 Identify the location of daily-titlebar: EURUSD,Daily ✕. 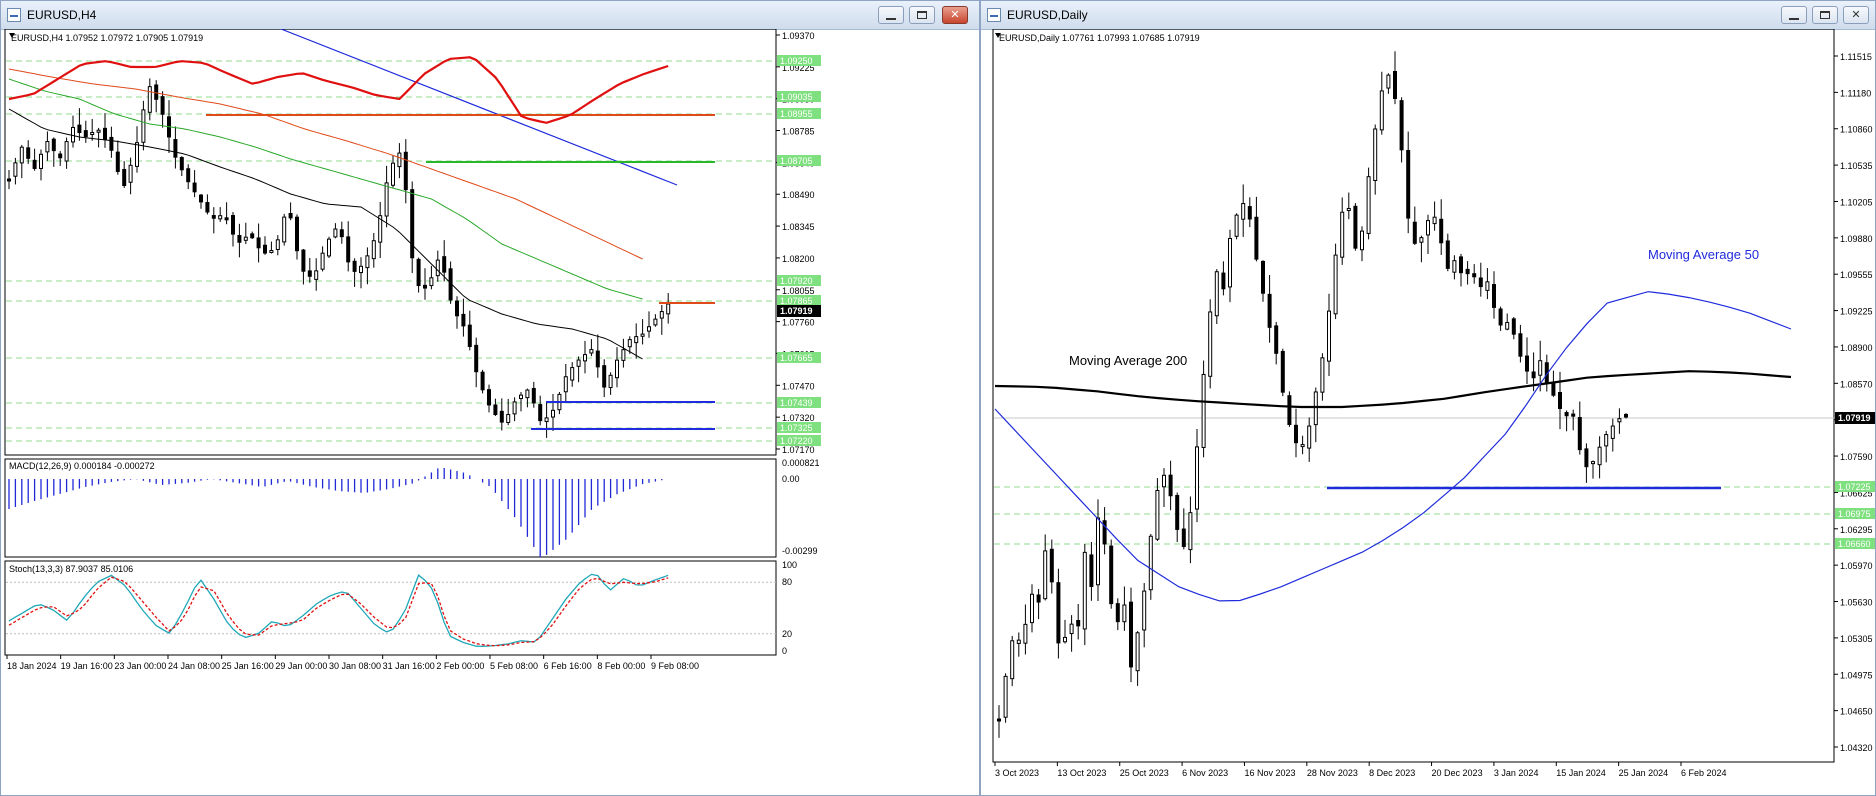
(1428, 15).